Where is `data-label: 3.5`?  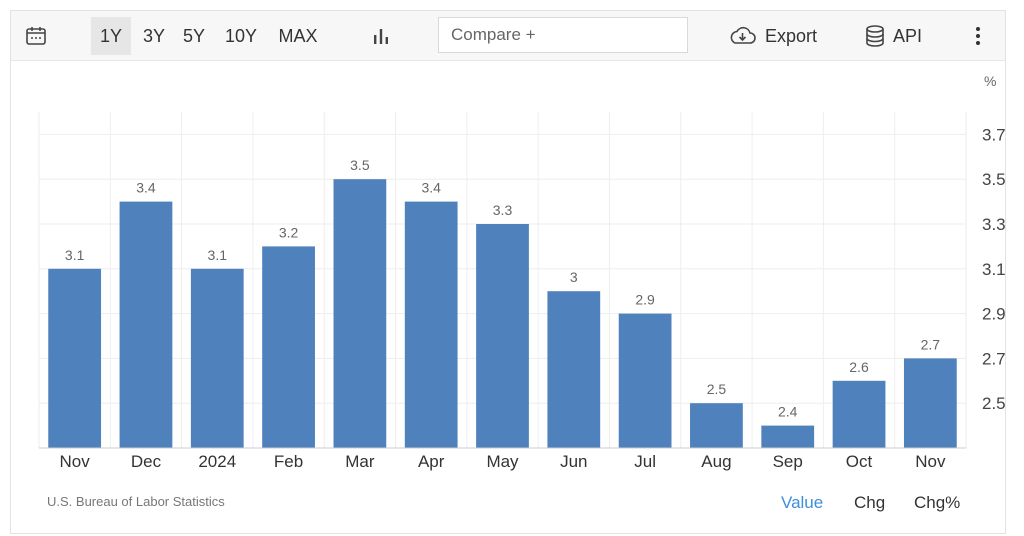
data-label: 3.5 is located at coordinates (360, 165).